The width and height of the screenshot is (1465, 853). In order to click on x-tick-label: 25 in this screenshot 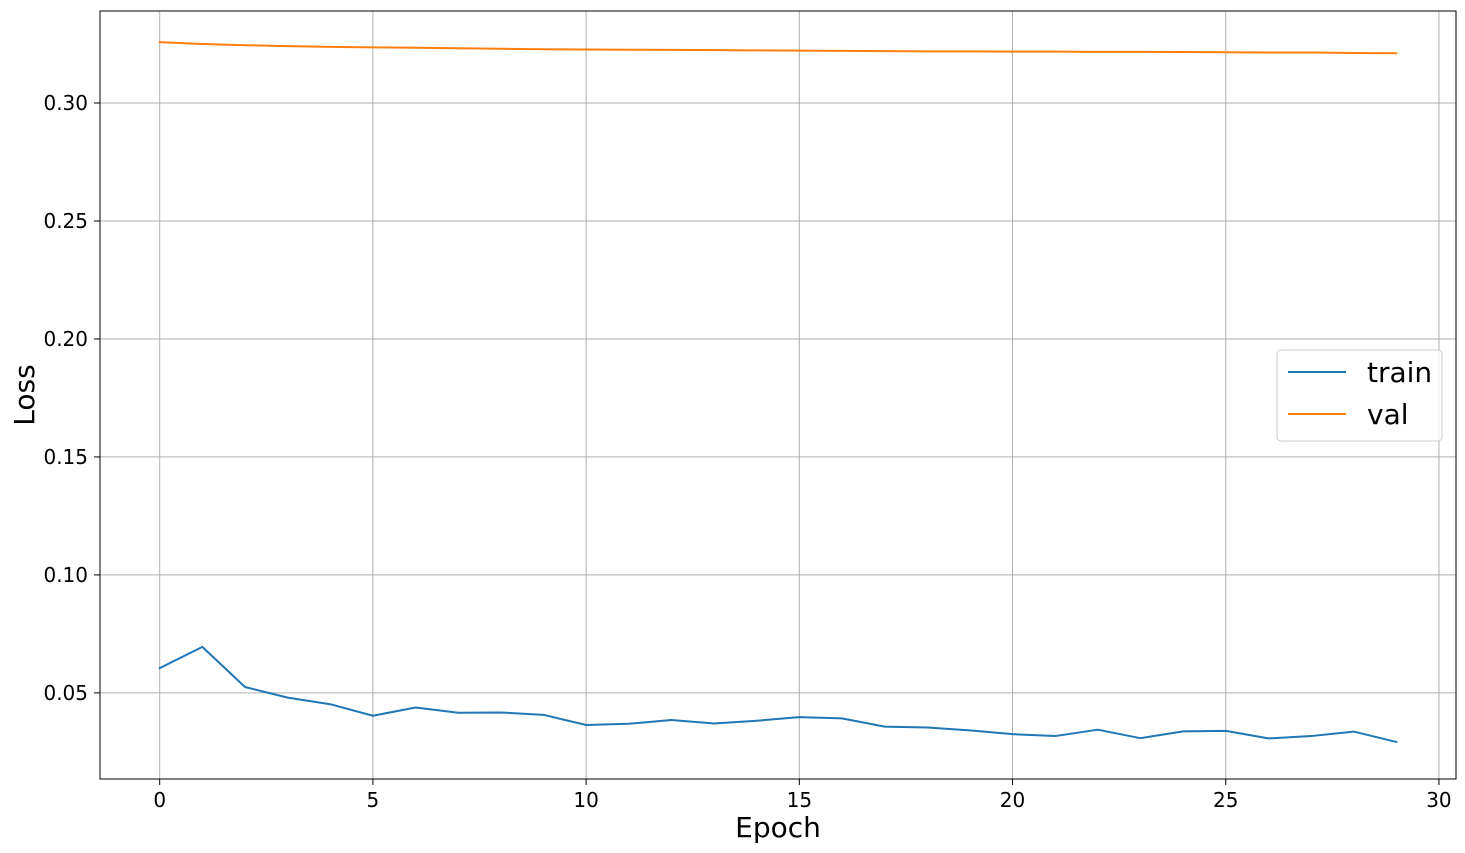, I will do `click(1225, 800)`.